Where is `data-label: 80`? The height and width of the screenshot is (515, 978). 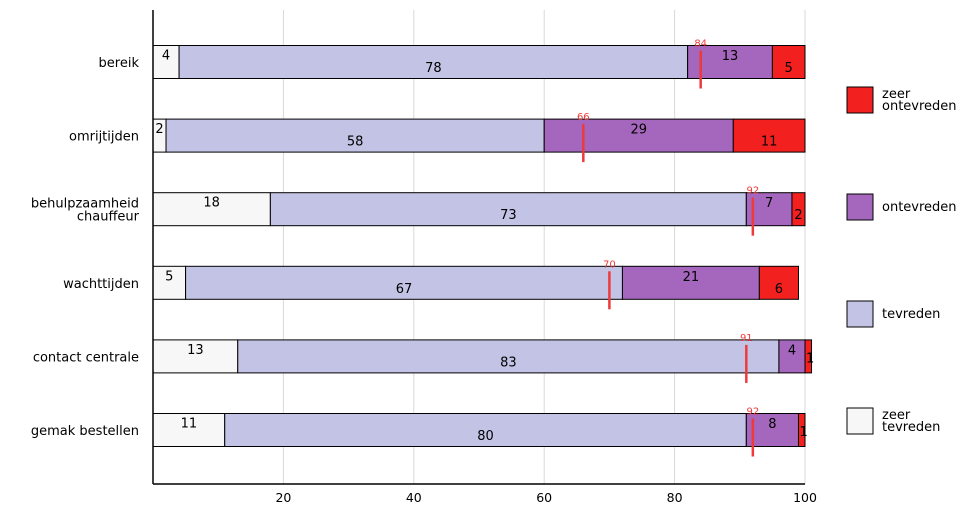
data-label: 80 is located at coordinates (485, 436).